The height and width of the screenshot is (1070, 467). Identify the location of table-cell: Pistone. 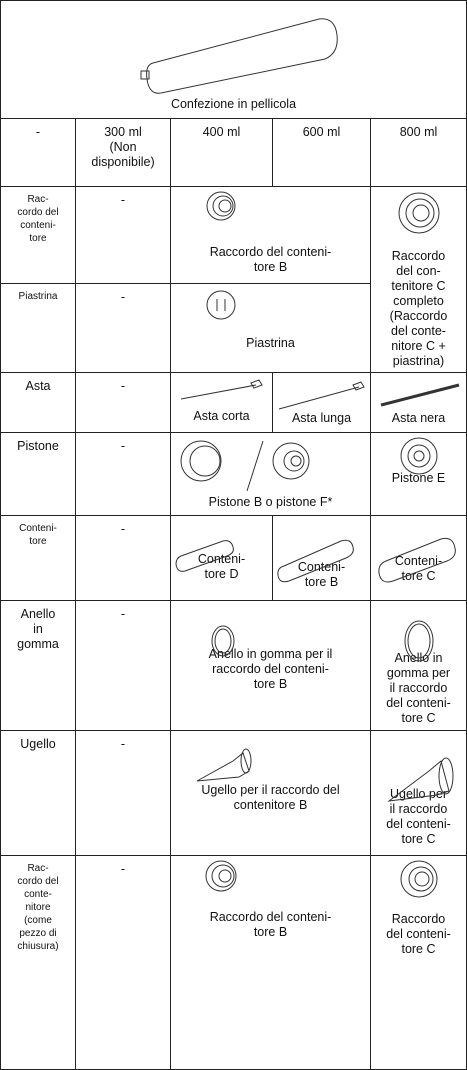
(38, 474).